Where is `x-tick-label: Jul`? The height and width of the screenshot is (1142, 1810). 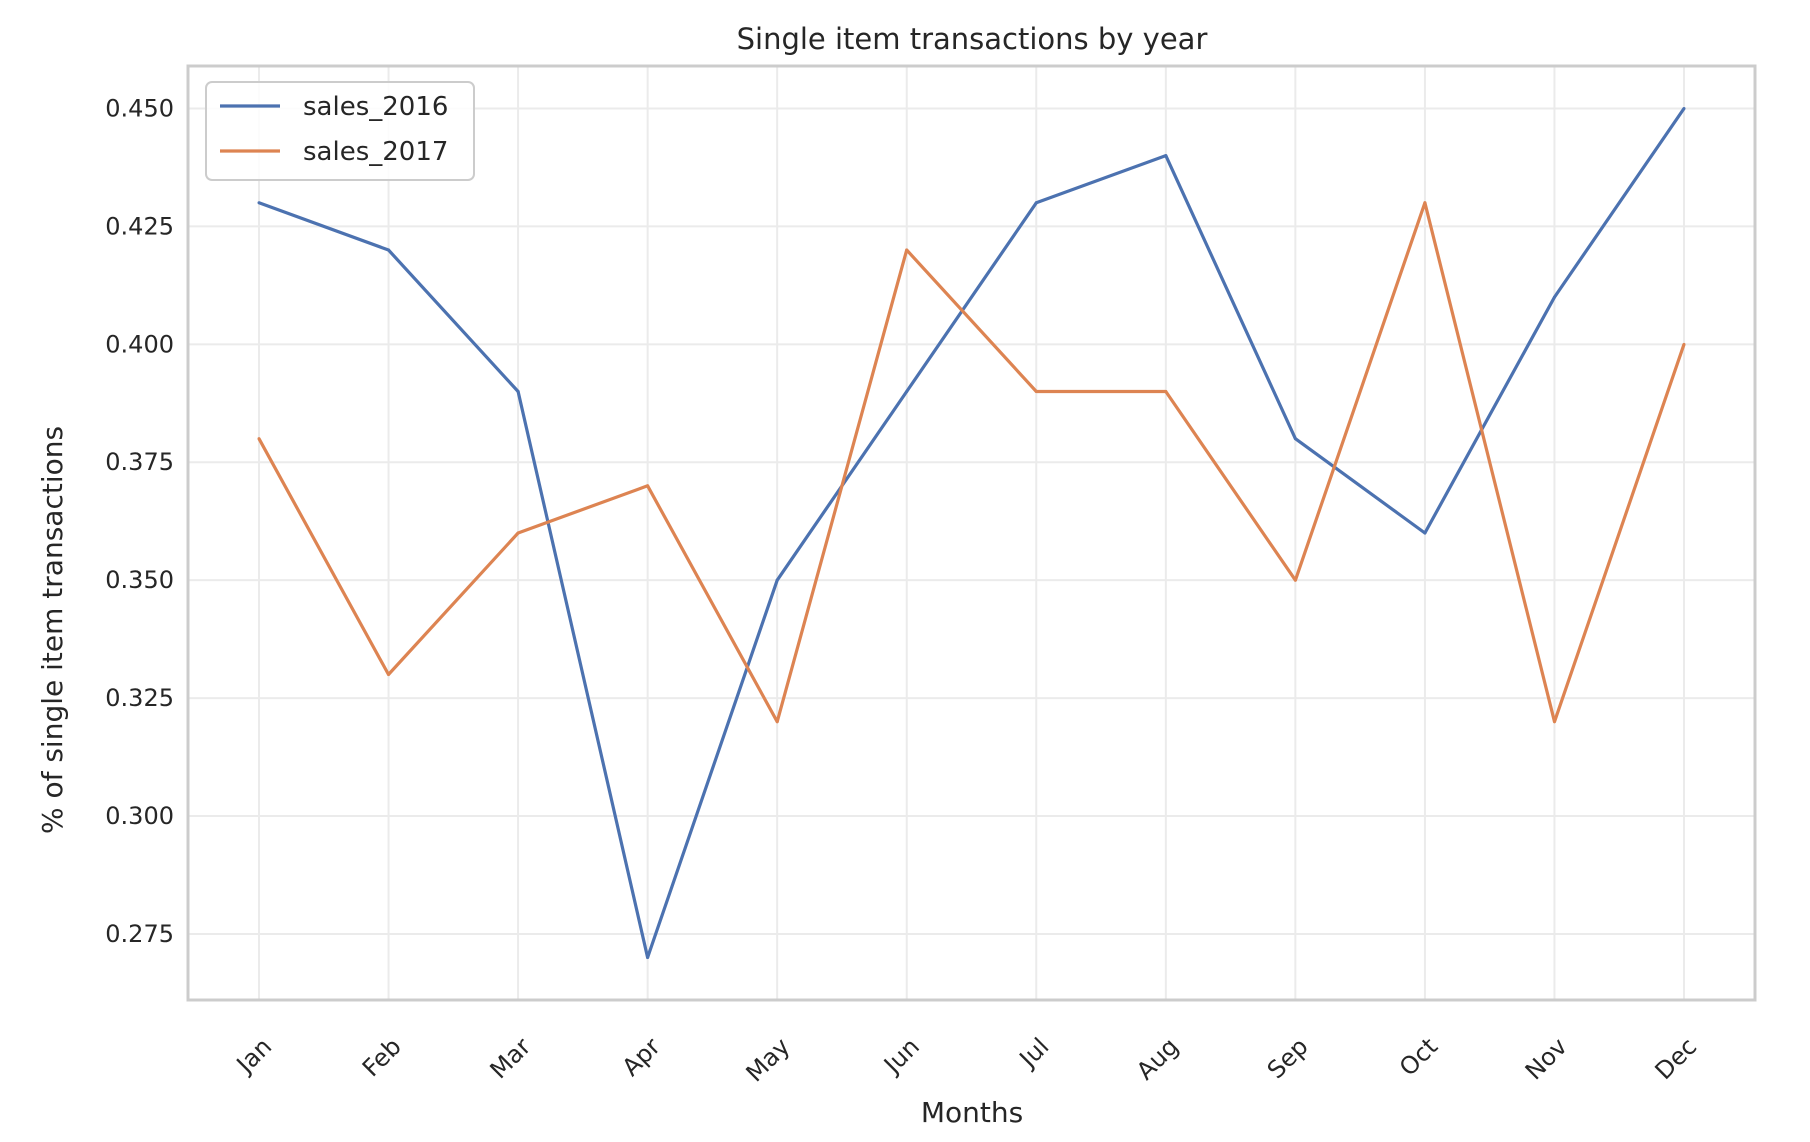
x-tick-label: Jul is located at coordinates (1034, 1053).